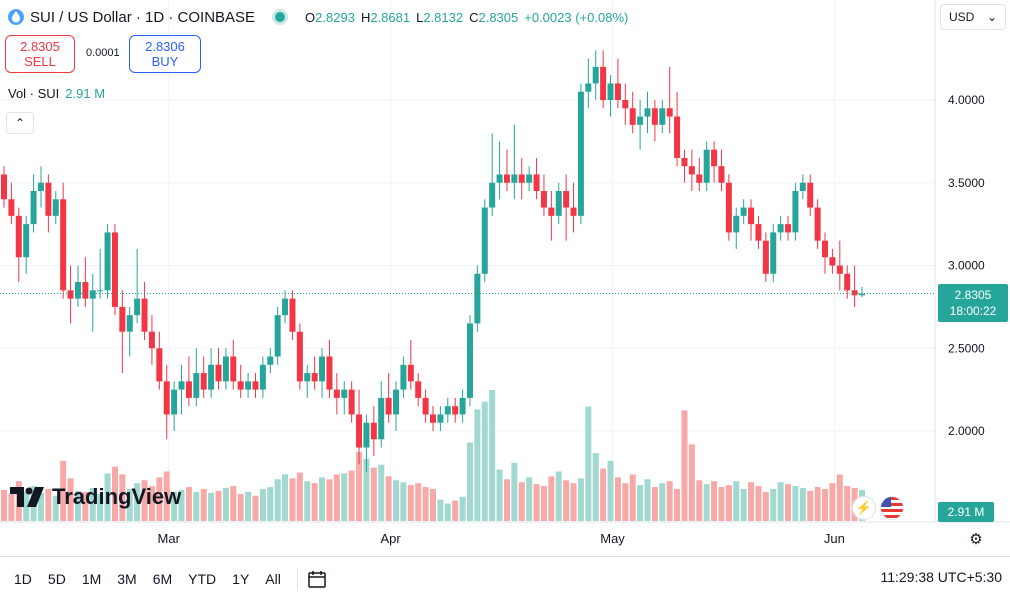  Describe the element at coordinates (310, 17) in the screenshot. I see `open-label: O` at that location.